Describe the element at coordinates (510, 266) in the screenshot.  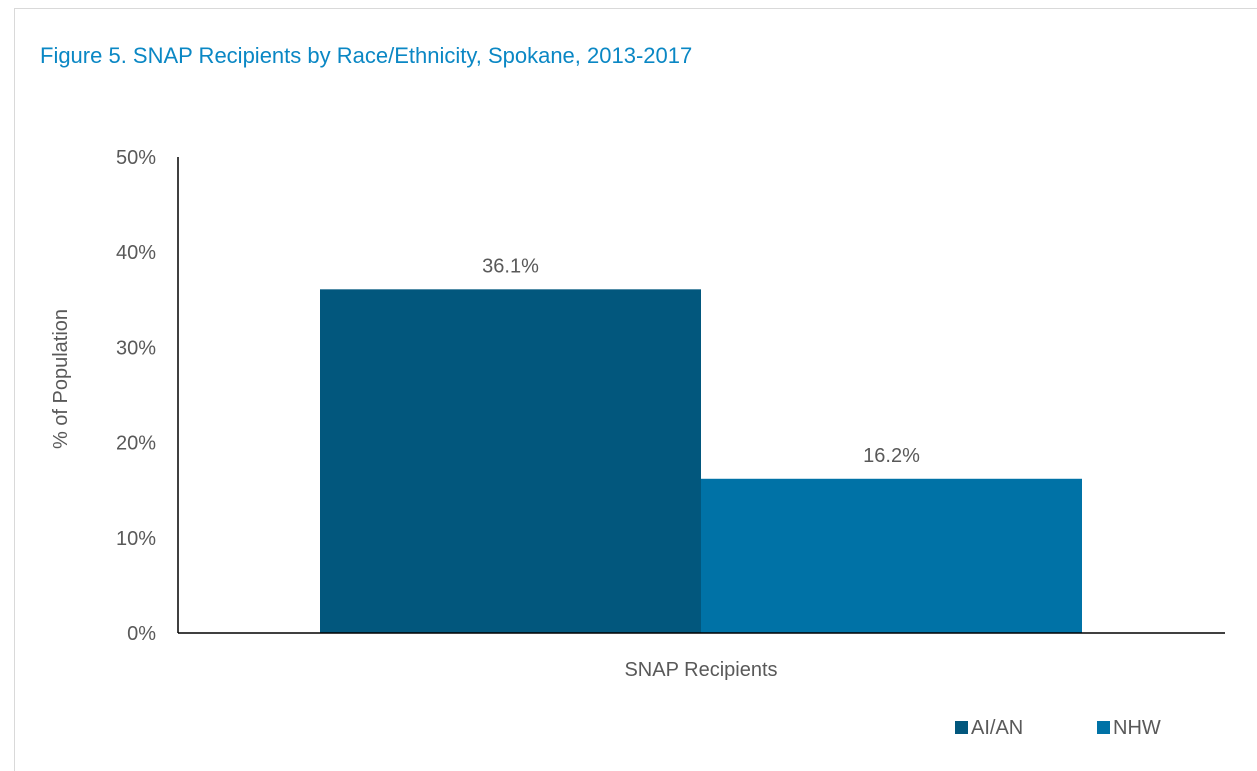
I see `bar-value-label: 36.1%` at that location.